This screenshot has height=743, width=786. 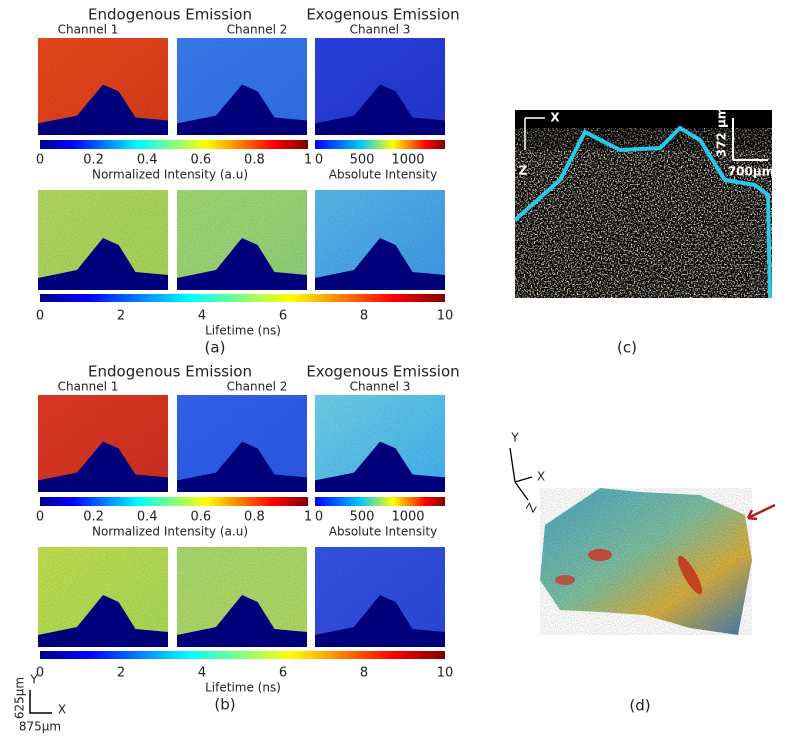 I want to click on oct-tissue, so click(x=643, y=213).